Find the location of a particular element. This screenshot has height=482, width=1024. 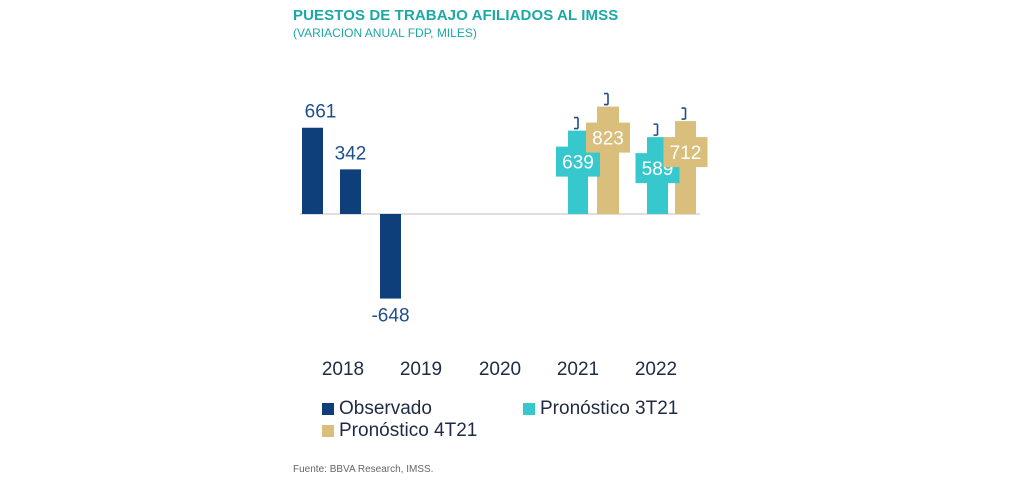

data-label-pronostico-4t21-2021: 823 is located at coordinates (608, 139).